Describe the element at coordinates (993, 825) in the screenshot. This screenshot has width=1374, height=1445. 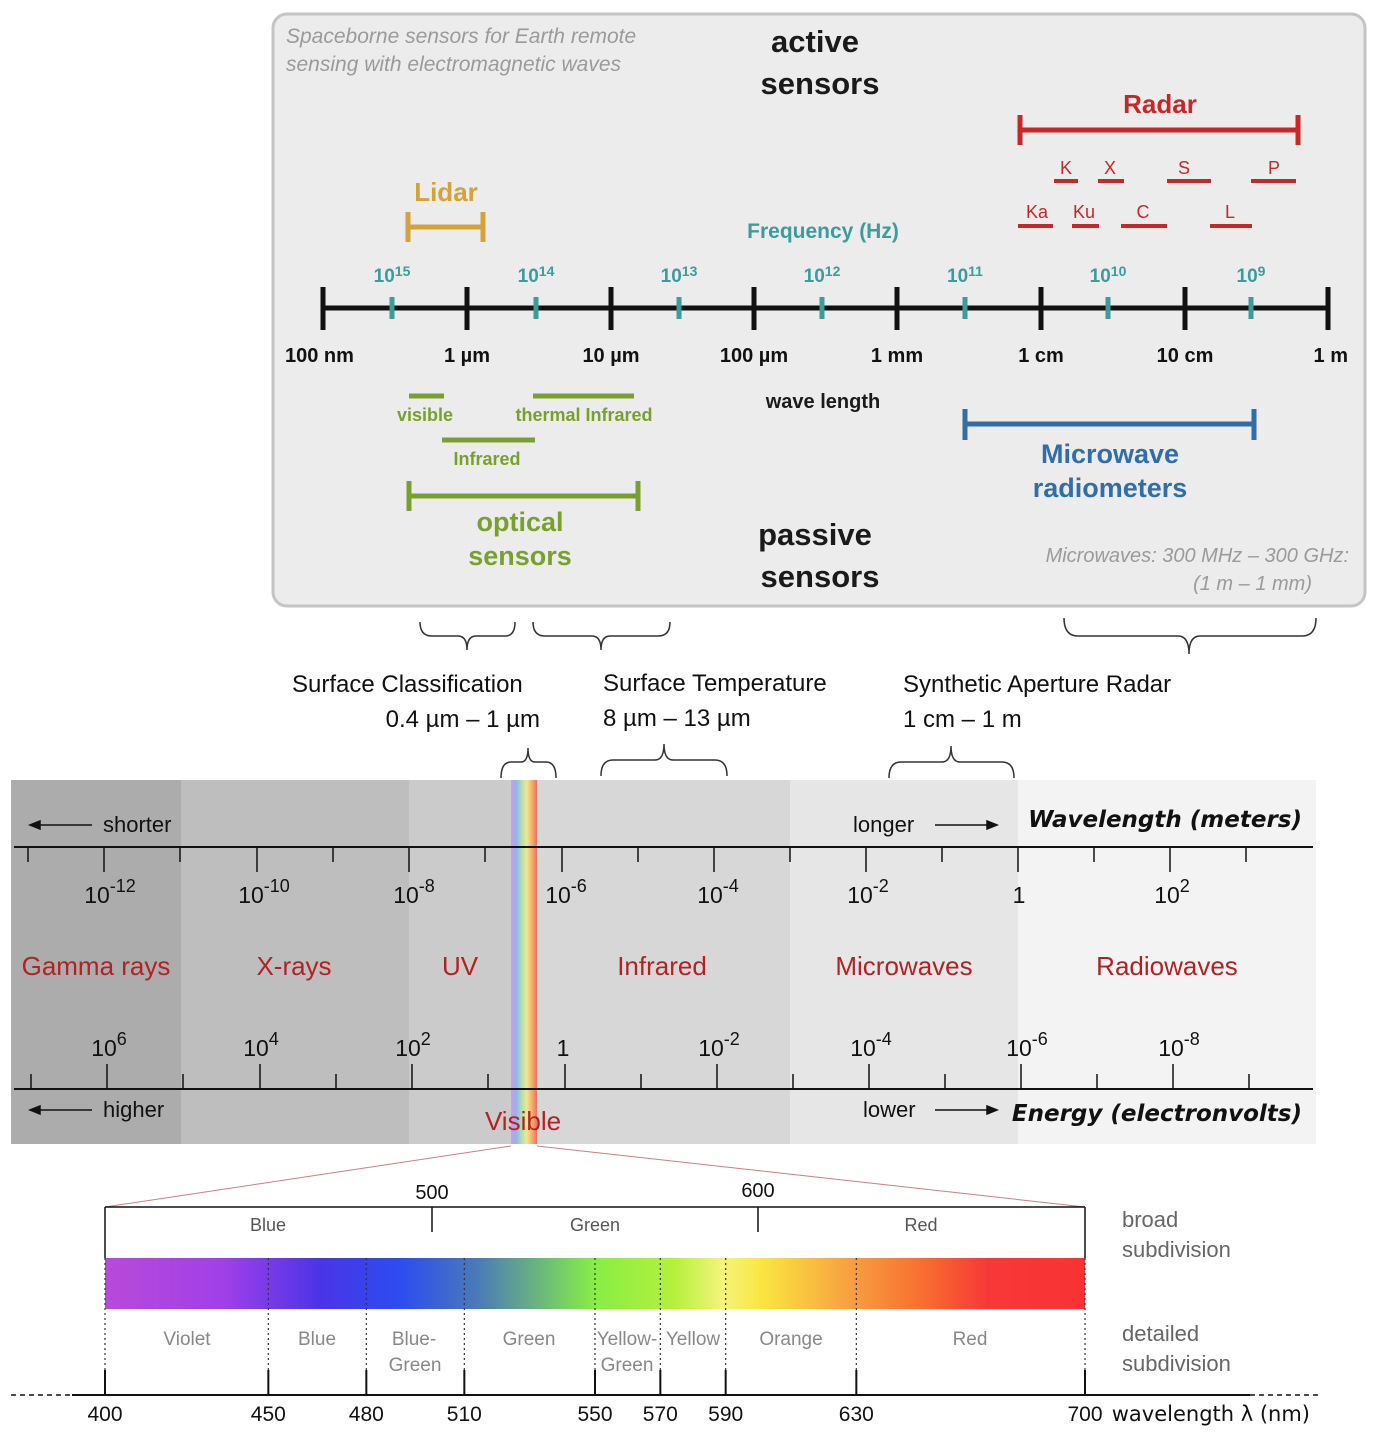
I see `longer-arrowhead-icon` at that location.